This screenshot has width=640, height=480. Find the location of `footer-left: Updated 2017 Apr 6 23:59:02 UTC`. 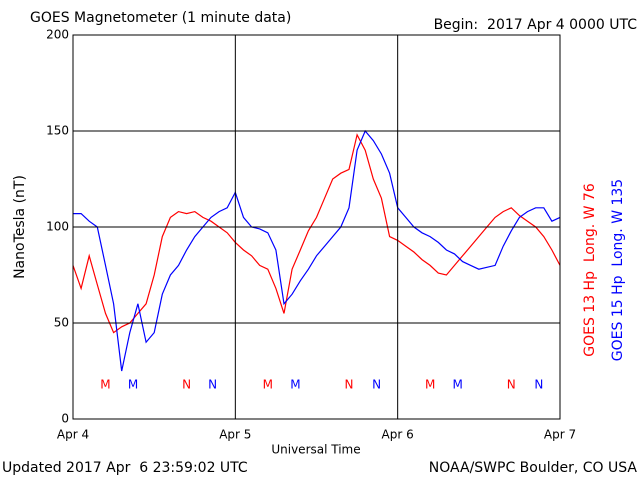

footer-left: Updated 2017 Apr 6 23:59:02 UTC is located at coordinates (125, 468).